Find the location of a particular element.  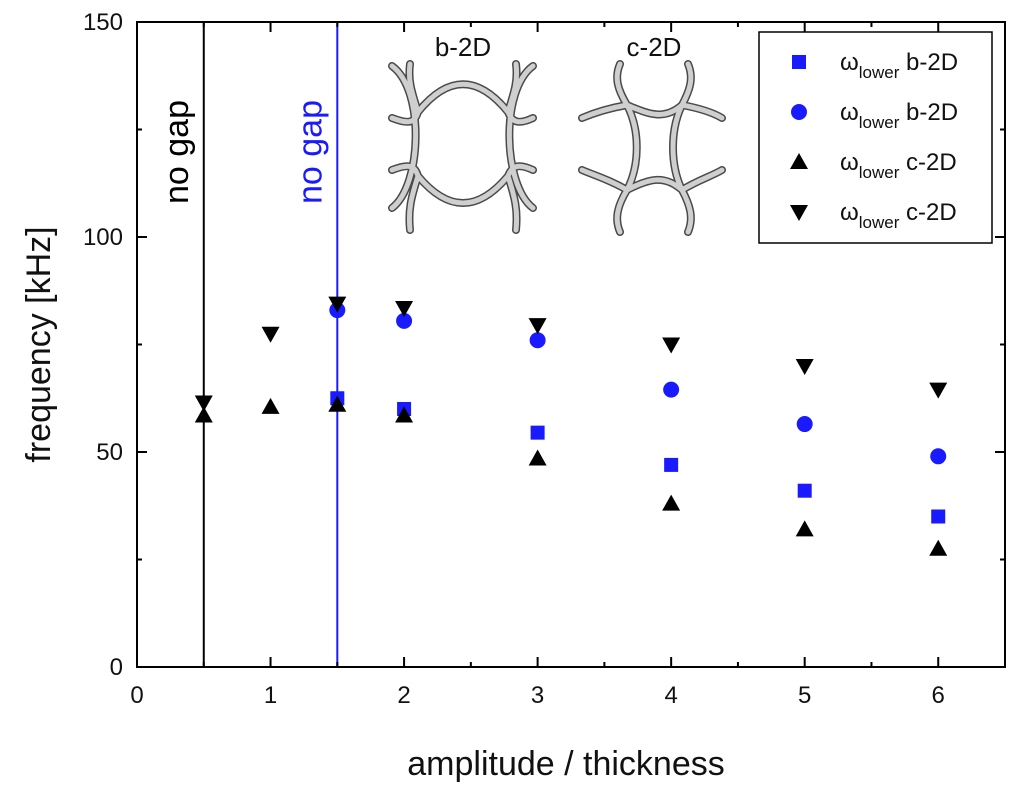

b-2d-lattice-icon is located at coordinates (462, 147).